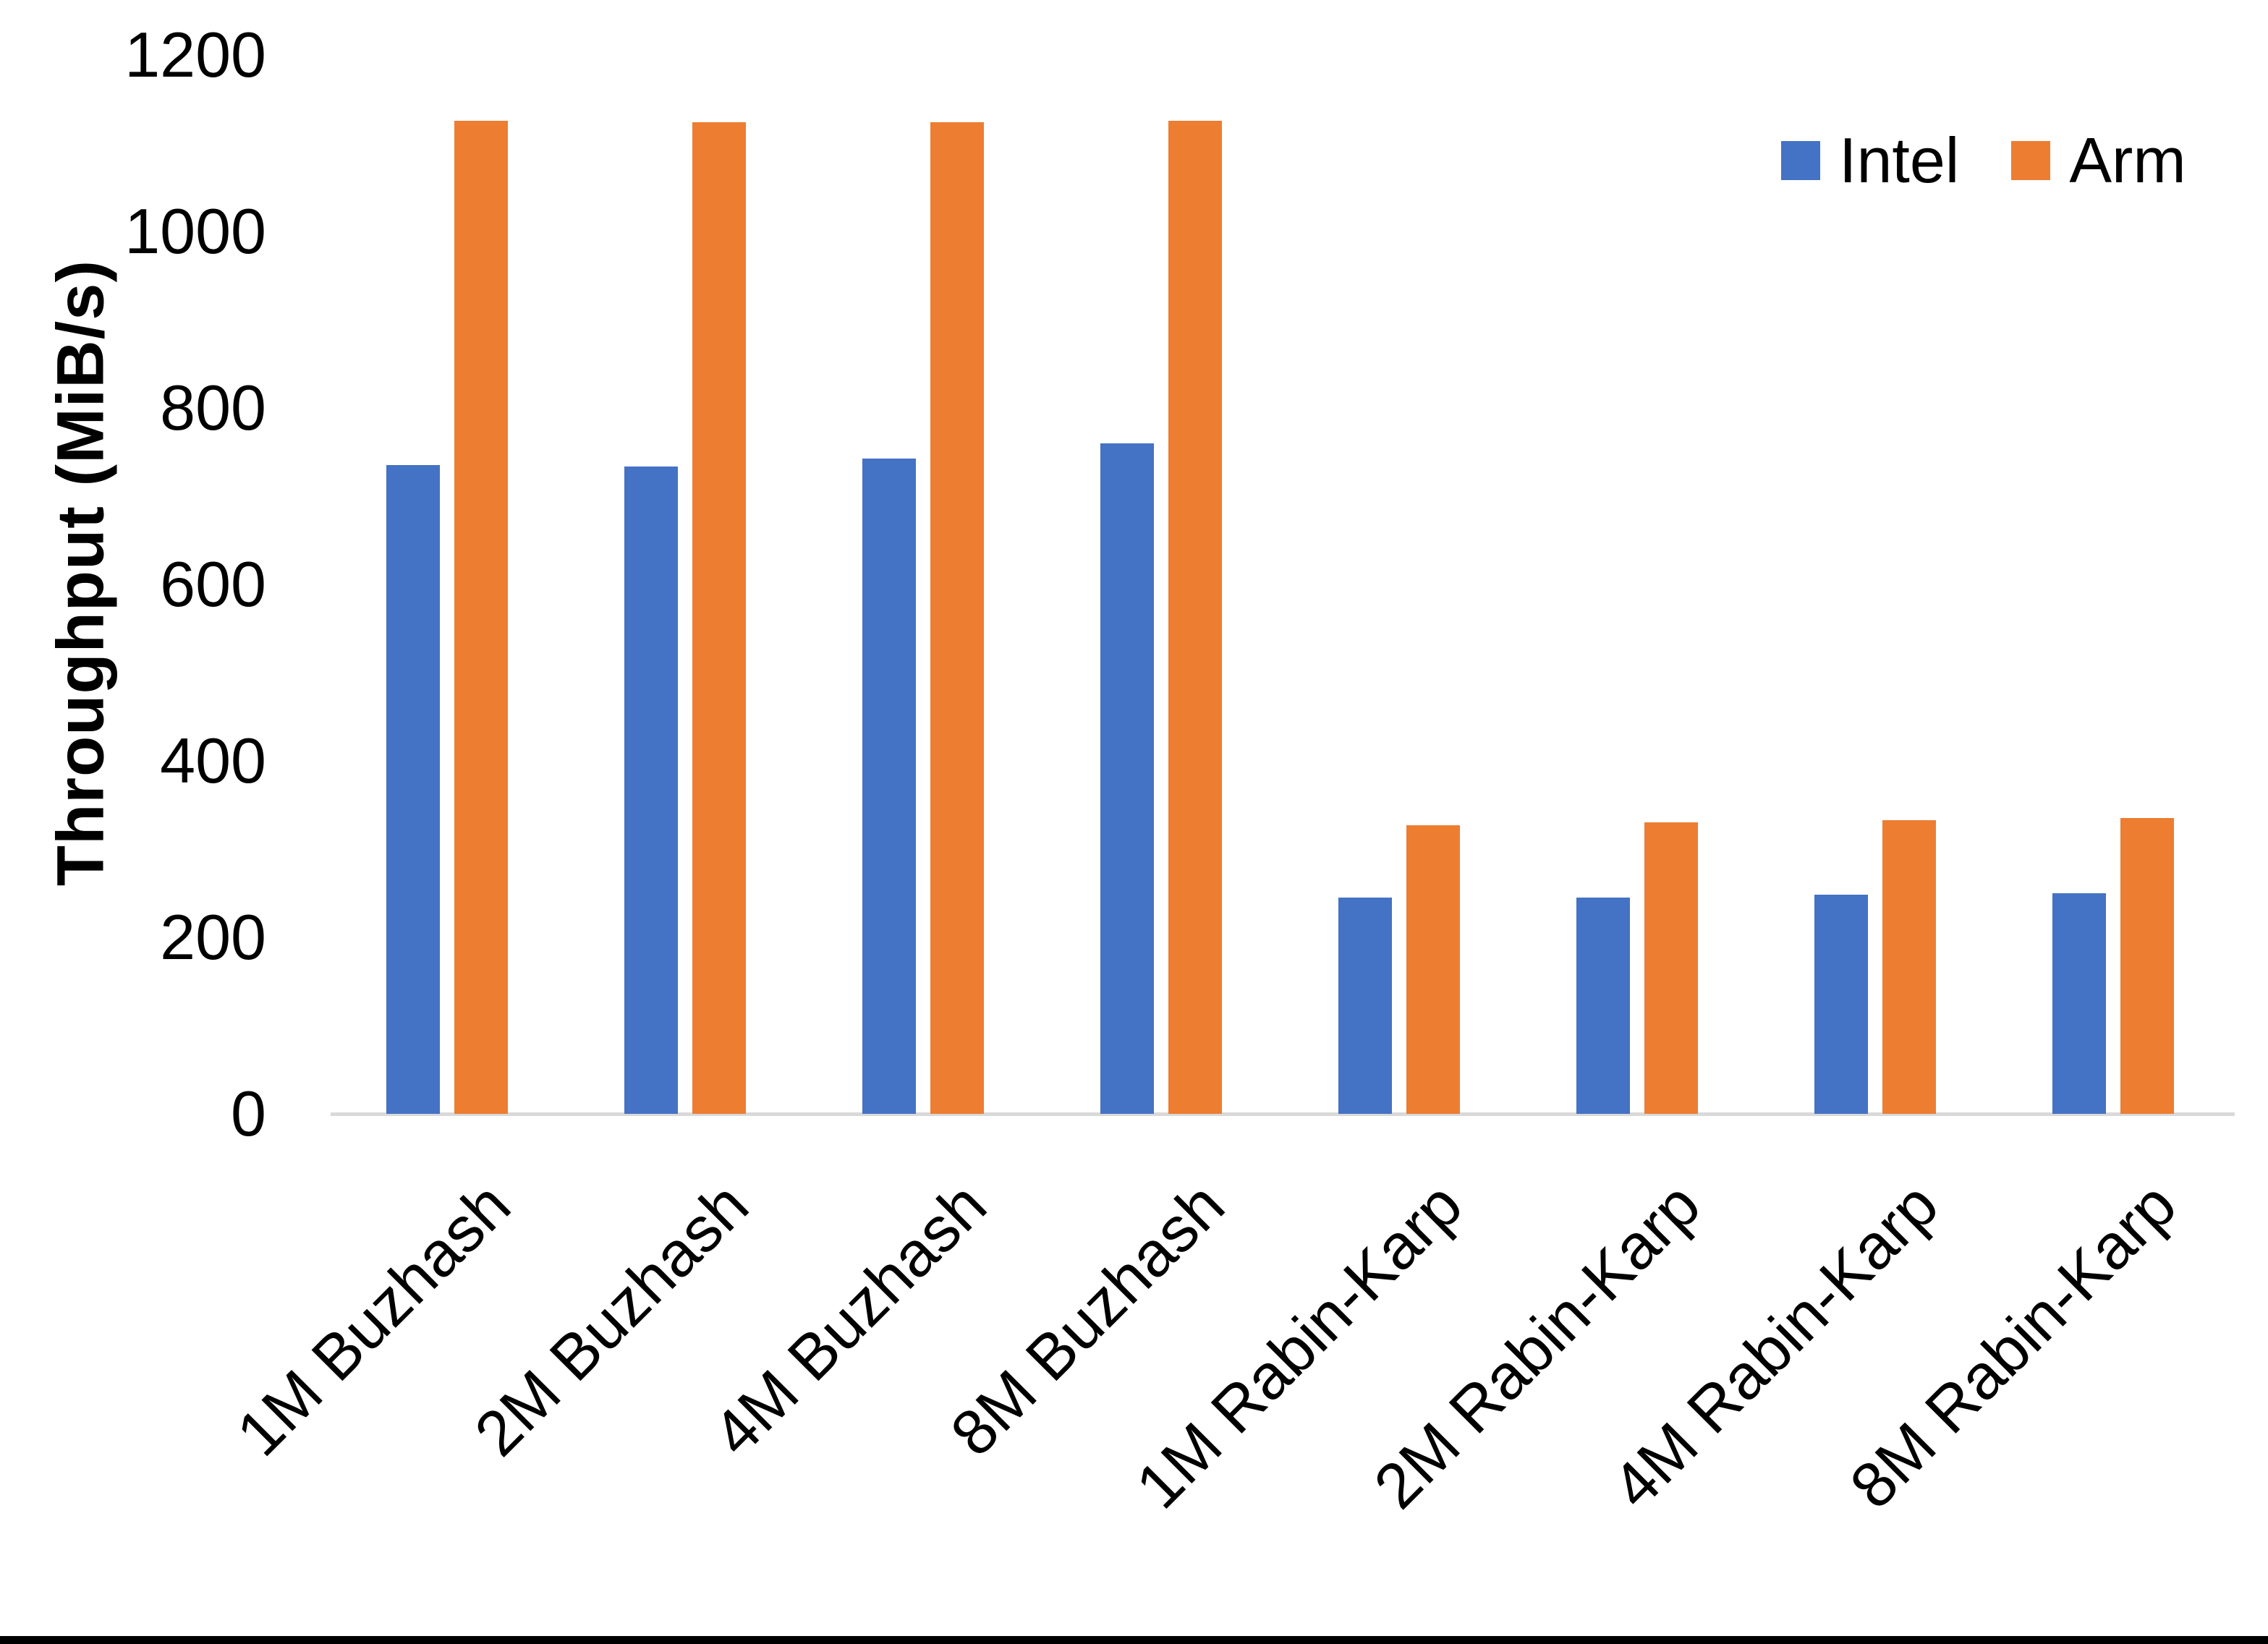 The image size is (2268, 1644). I want to click on bar-intel-2m-buzhash, so click(651, 790).